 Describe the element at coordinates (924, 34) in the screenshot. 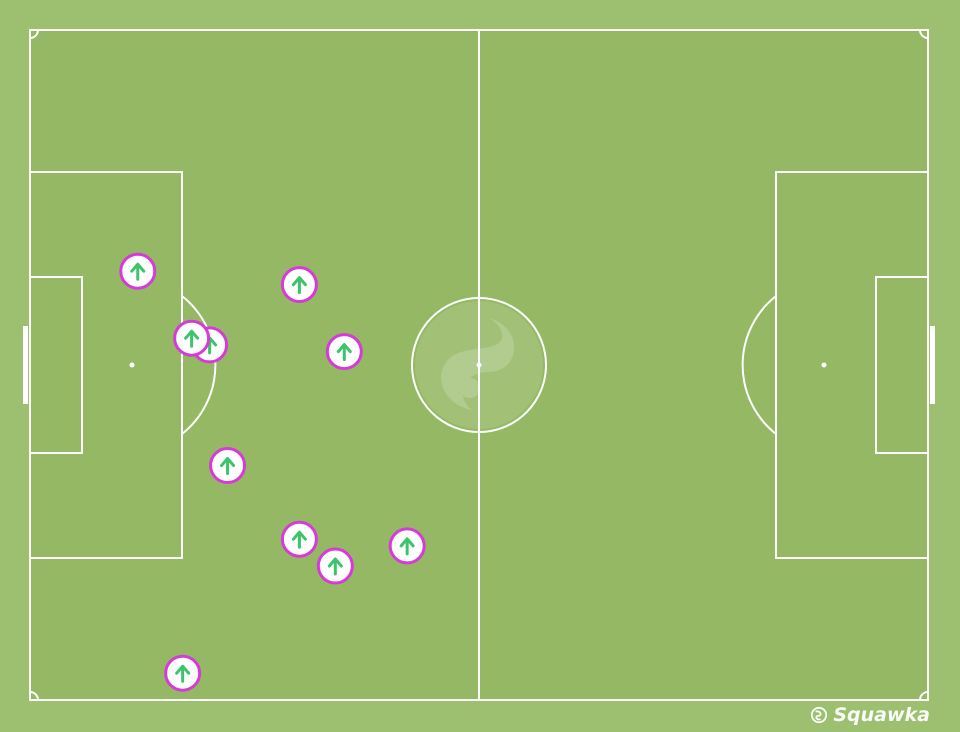

I see `corner-arc-top-right` at that location.